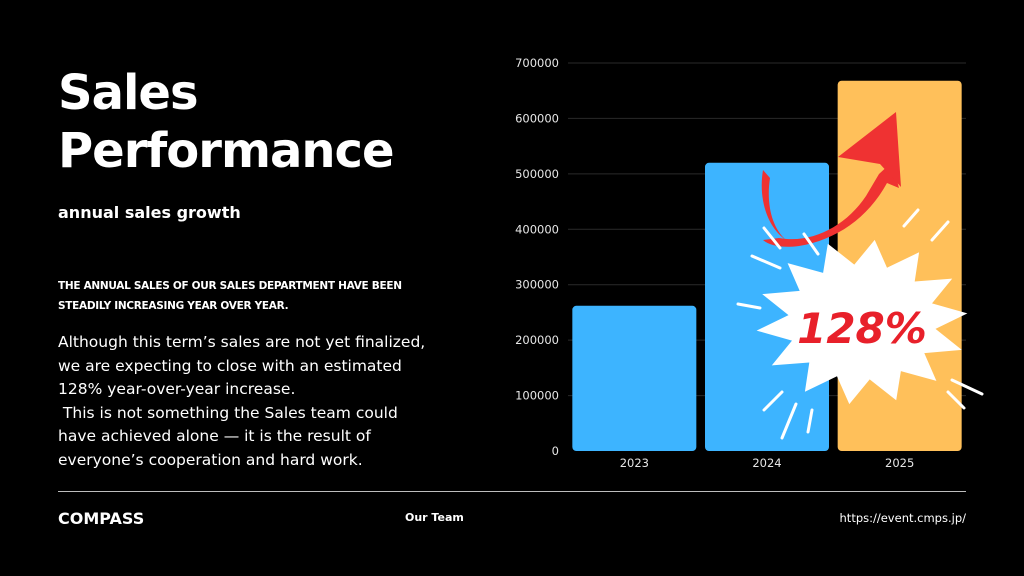 Image resolution: width=1024 pixels, height=576 pixels. I want to click on trend-arrow-icon, so click(831, 204).